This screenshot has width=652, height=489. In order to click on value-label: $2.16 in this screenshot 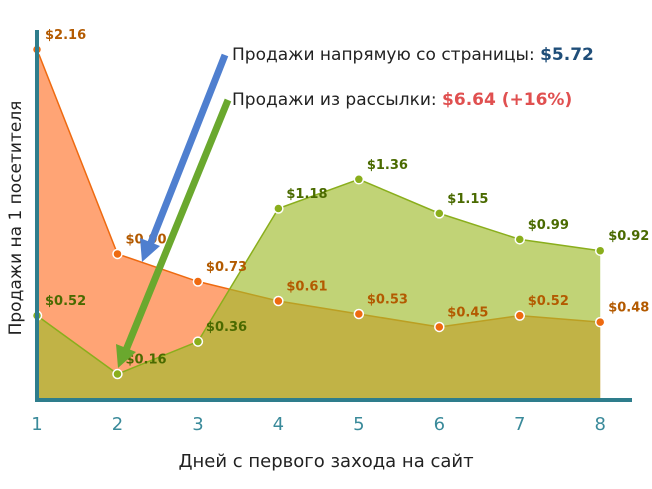, I will do `click(65, 35)`.